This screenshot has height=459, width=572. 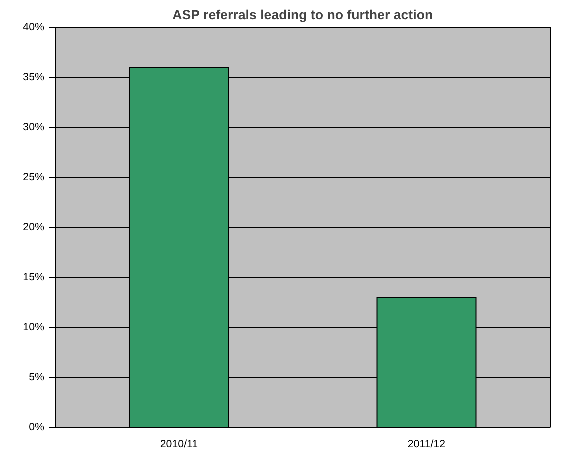 What do you see at coordinates (34, 128) in the screenshot?
I see `y-tick-label: 30%` at bounding box center [34, 128].